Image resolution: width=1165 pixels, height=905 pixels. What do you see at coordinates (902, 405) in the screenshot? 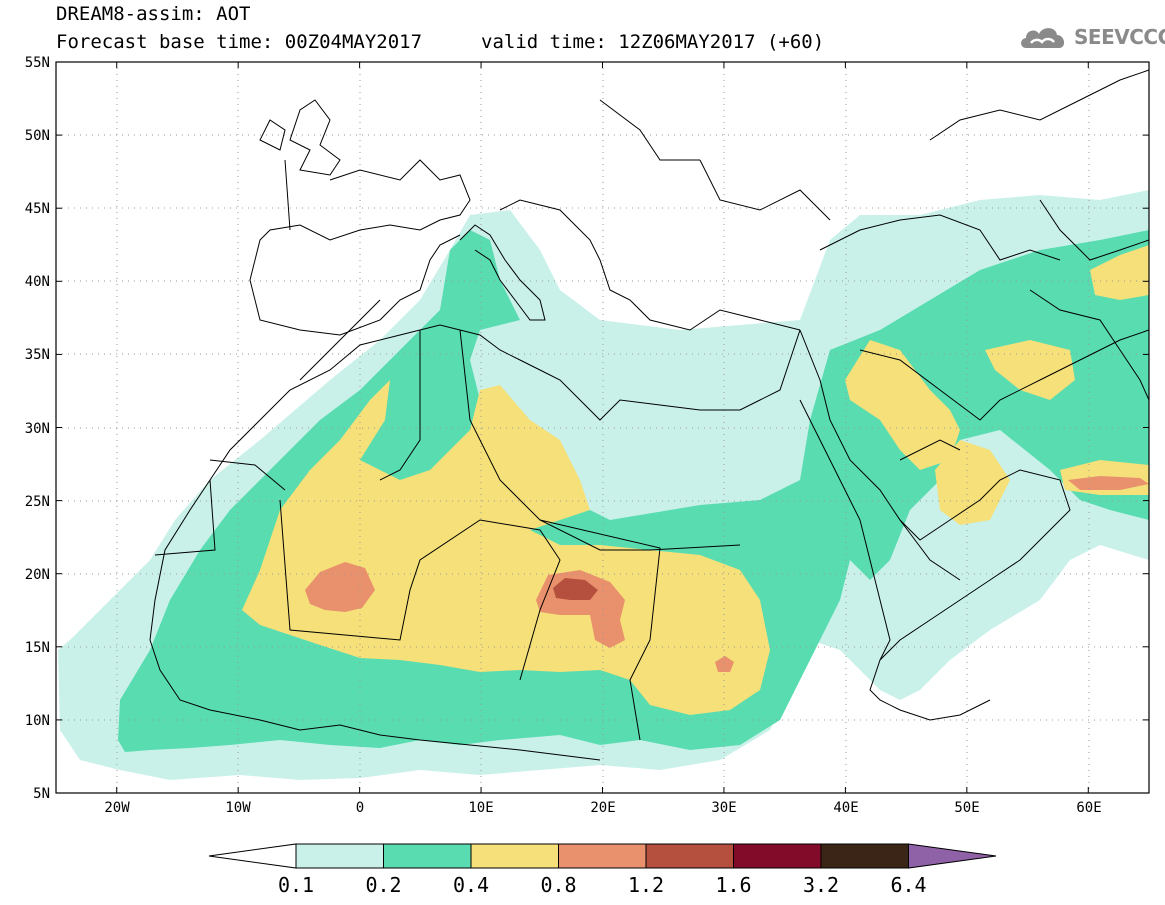
I see `aot-contour-0.4-mideast` at bounding box center [902, 405].